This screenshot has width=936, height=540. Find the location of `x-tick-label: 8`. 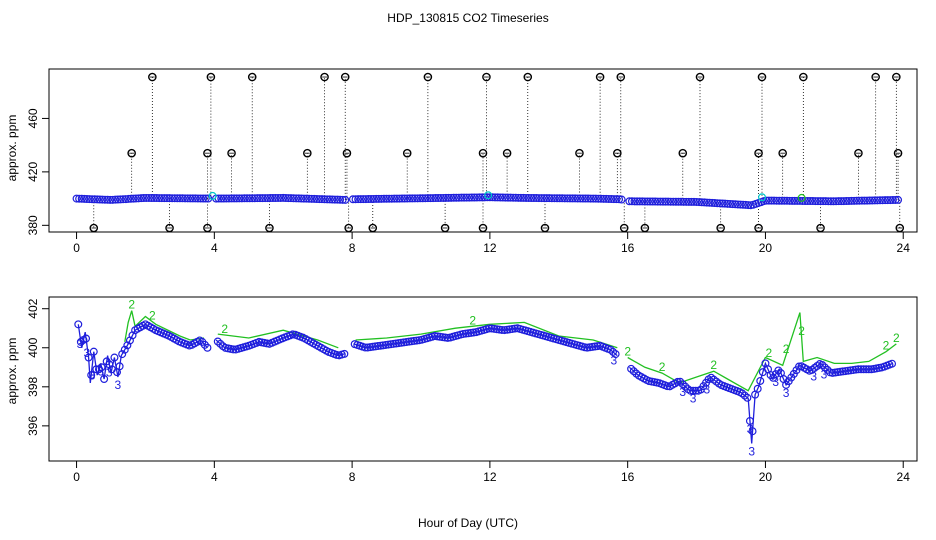

x-tick-label: 8 is located at coordinates (352, 248).